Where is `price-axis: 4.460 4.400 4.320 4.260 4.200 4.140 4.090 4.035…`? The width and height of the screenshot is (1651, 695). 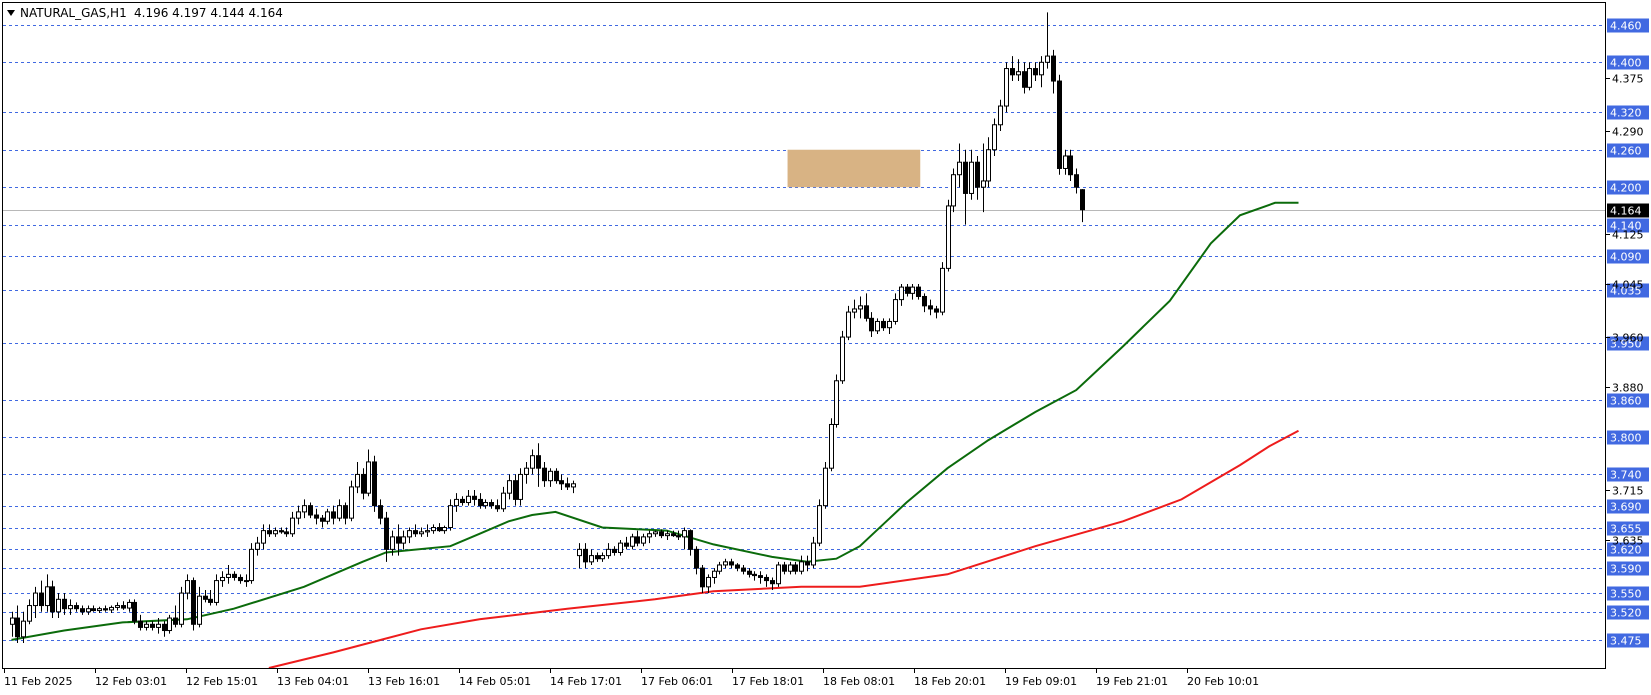
price-axis: 4.460 4.400 4.320 4.260 4.200 4.140 4.090 4.035… is located at coordinates (1627, 333).